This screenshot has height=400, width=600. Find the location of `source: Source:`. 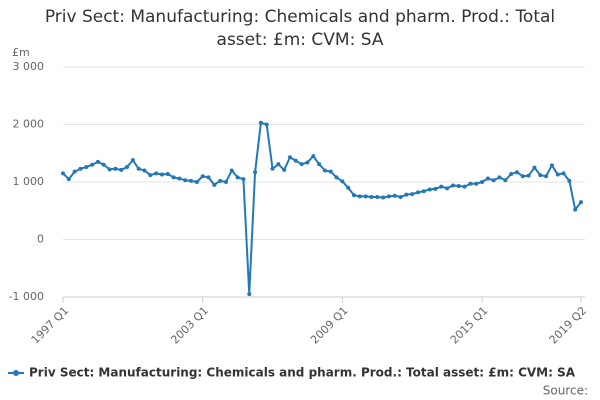

source: Source: is located at coordinates (565, 391).